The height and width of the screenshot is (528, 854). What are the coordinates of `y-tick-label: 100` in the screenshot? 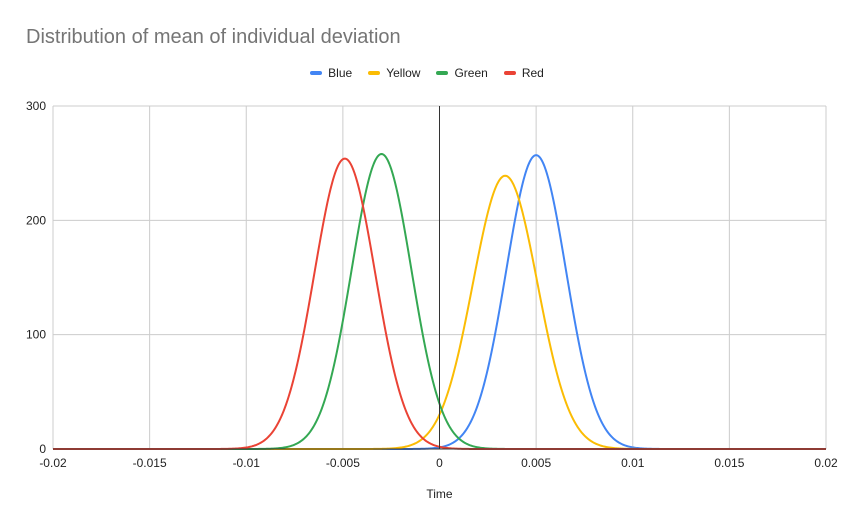 It's located at (36, 335).